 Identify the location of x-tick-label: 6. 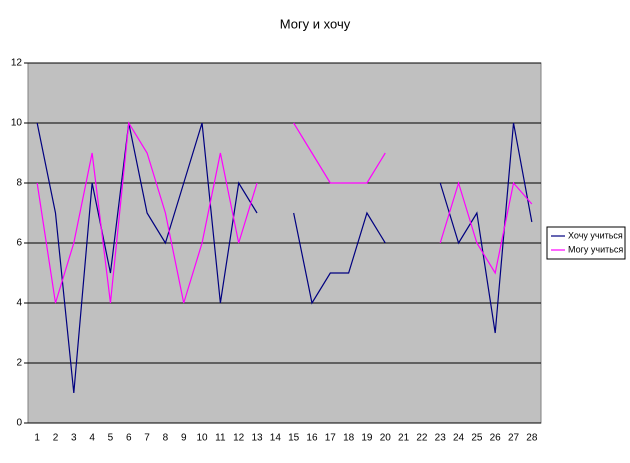
(129, 438).